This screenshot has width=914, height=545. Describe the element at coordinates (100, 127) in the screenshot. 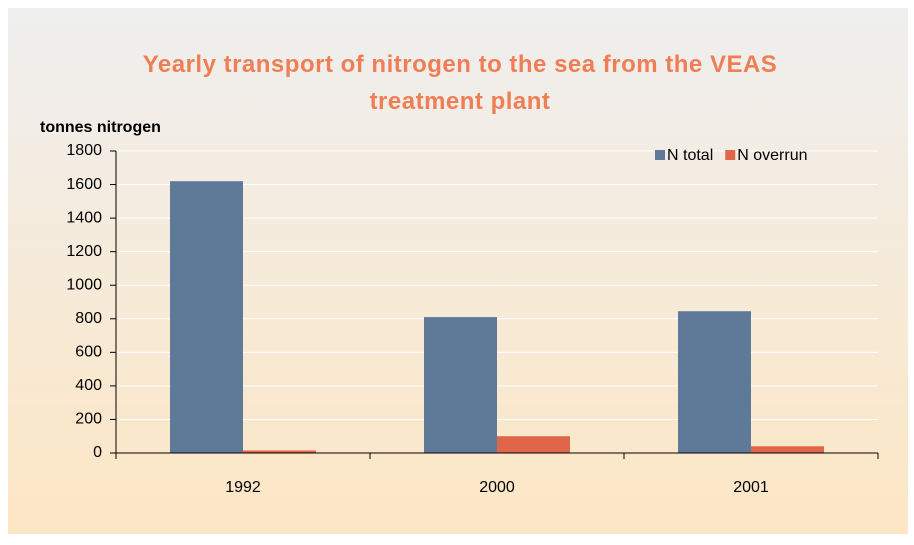

I see `y-axis-label: tonnes nitrogen` at that location.